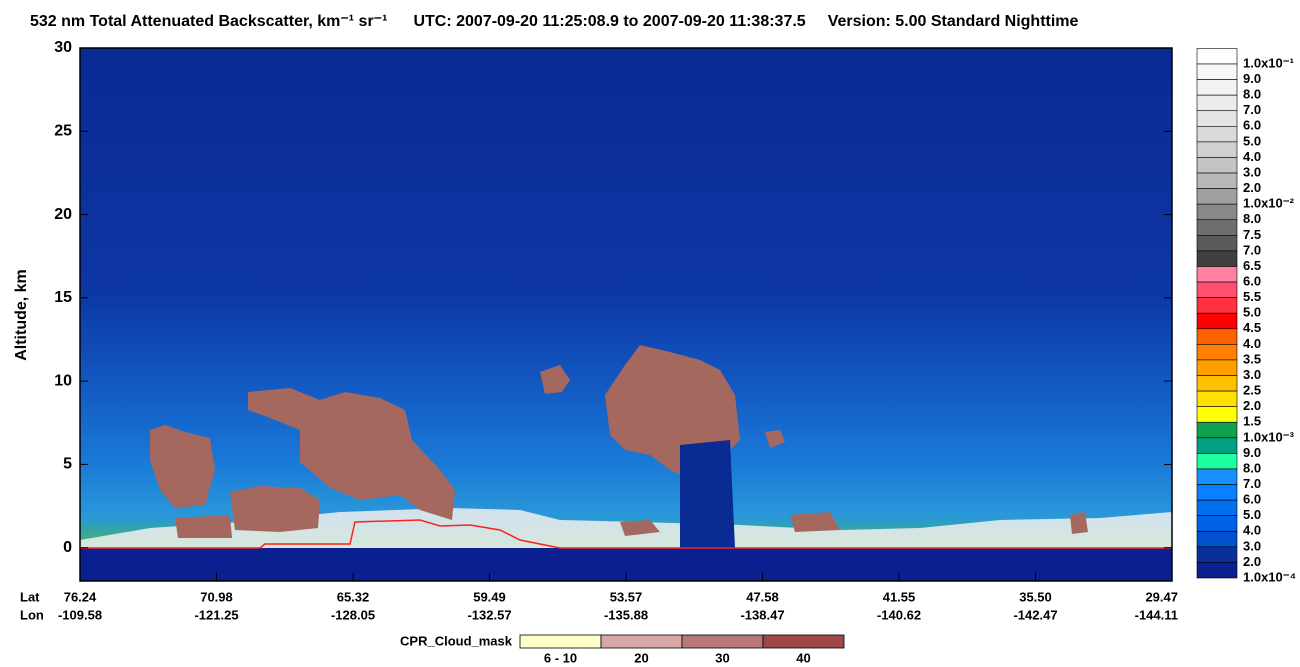 The width and height of the screenshot is (1300, 667). What do you see at coordinates (1252, 390) in the screenshot?
I see `colorbar-label: 2.5` at bounding box center [1252, 390].